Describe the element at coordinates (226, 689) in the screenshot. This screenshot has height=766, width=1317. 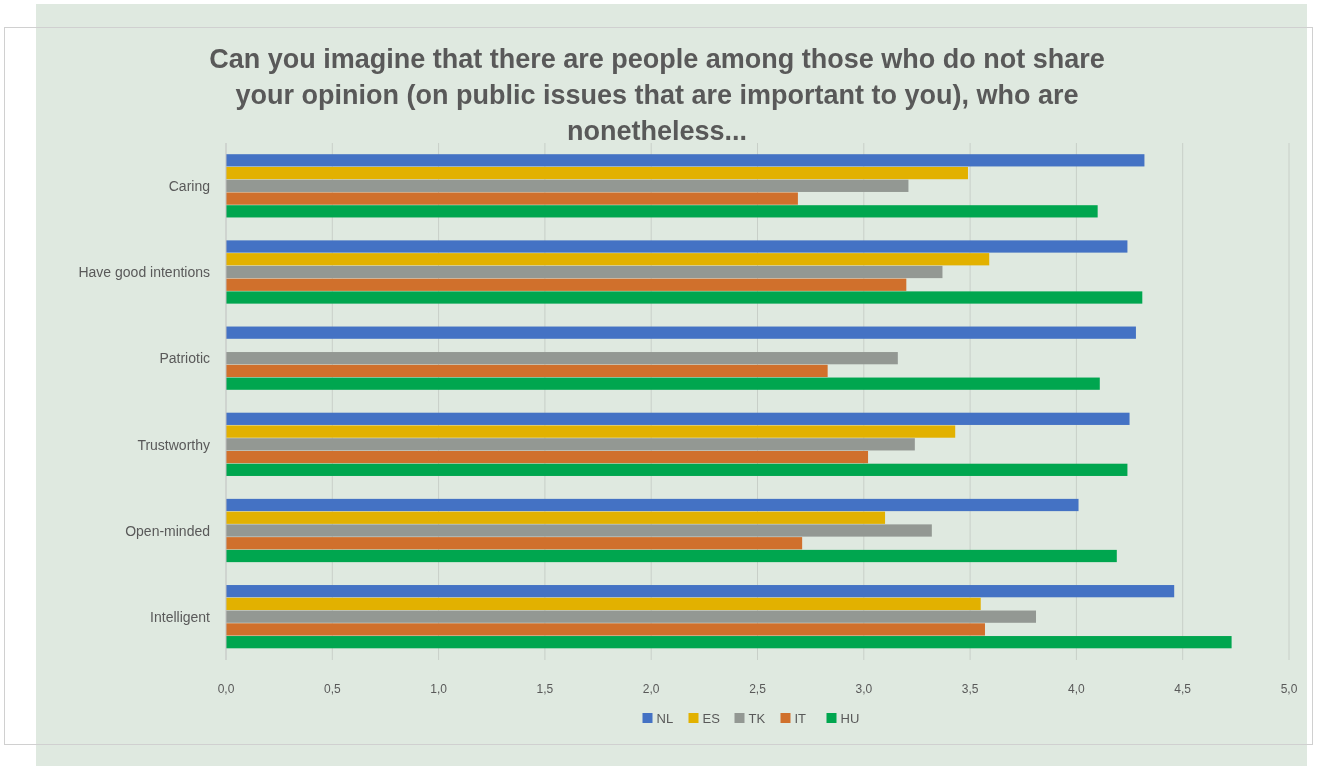
I see `x-tick-label: 0,0` at that location.